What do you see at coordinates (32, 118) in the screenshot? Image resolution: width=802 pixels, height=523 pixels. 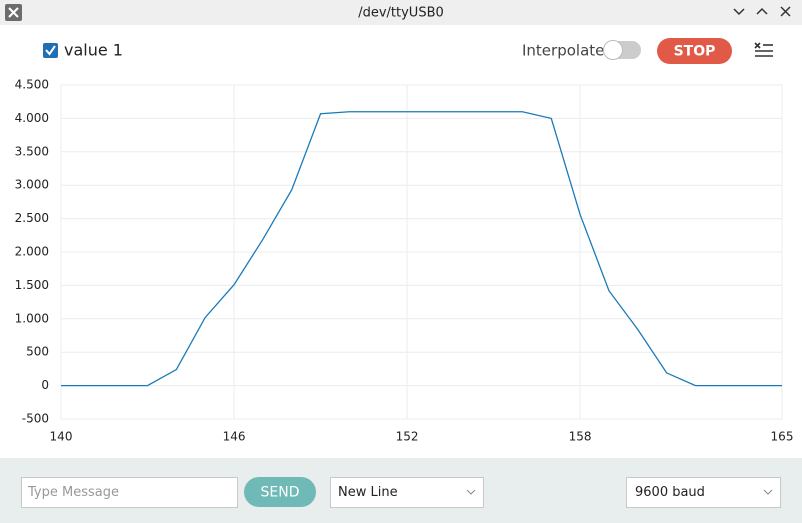 I see `y-tick-label: 4.000` at bounding box center [32, 118].